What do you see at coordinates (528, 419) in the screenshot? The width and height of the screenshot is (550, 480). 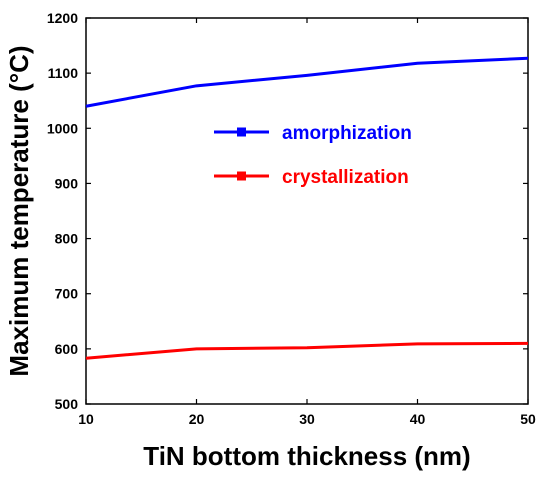 I see `x-tick-label: 50` at bounding box center [528, 419].